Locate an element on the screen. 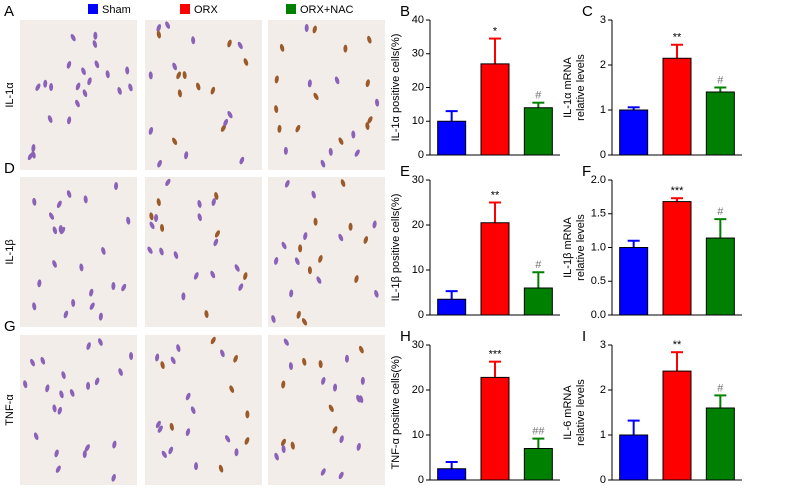  y-axis-label: TNF-α positive cells(%) is located at coordinates (396, 413).